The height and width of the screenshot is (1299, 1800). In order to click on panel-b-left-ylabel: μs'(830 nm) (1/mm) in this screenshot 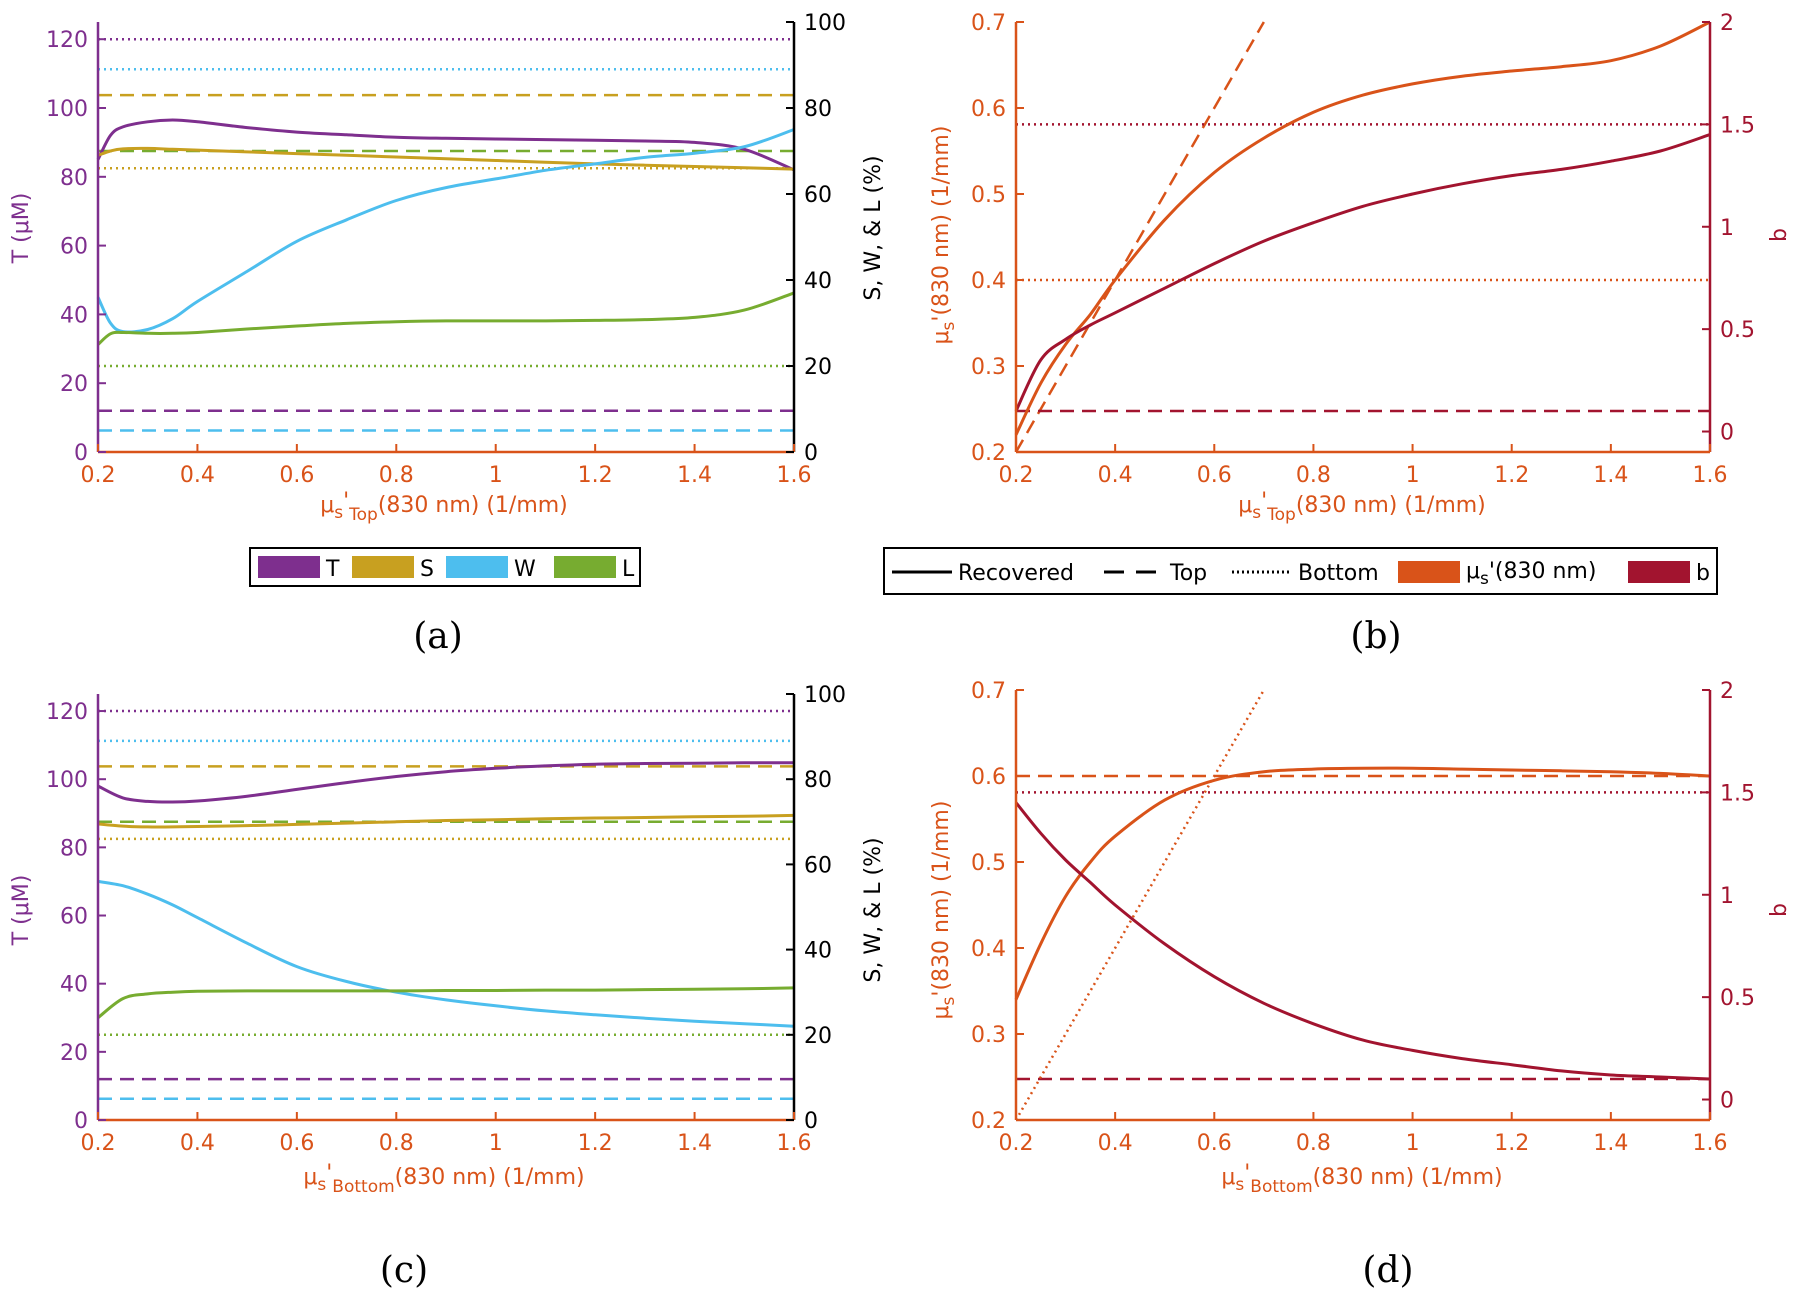, I will do `click(944, 235)`.